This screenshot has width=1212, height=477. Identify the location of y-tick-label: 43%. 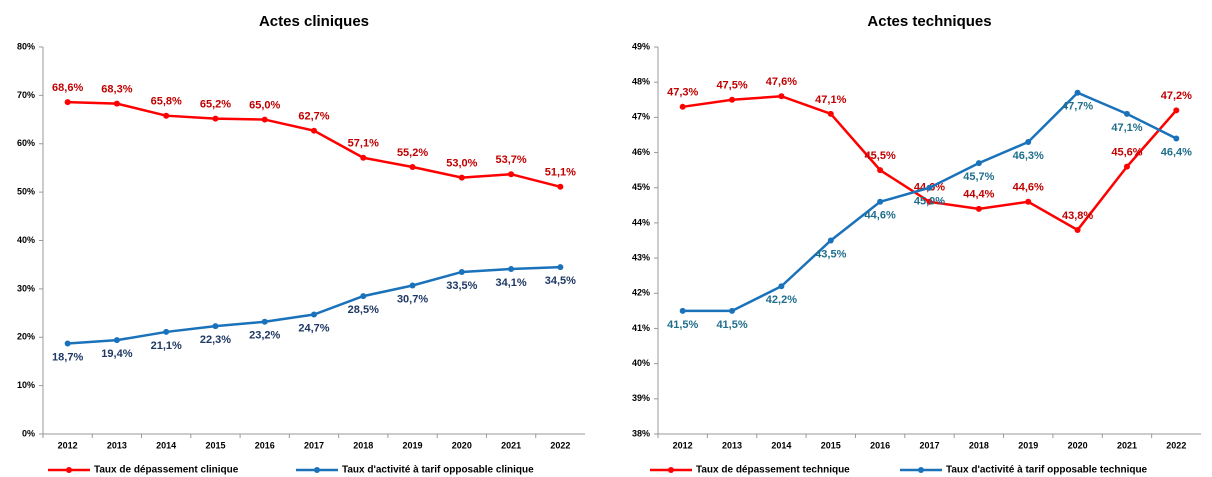
(641, 257).